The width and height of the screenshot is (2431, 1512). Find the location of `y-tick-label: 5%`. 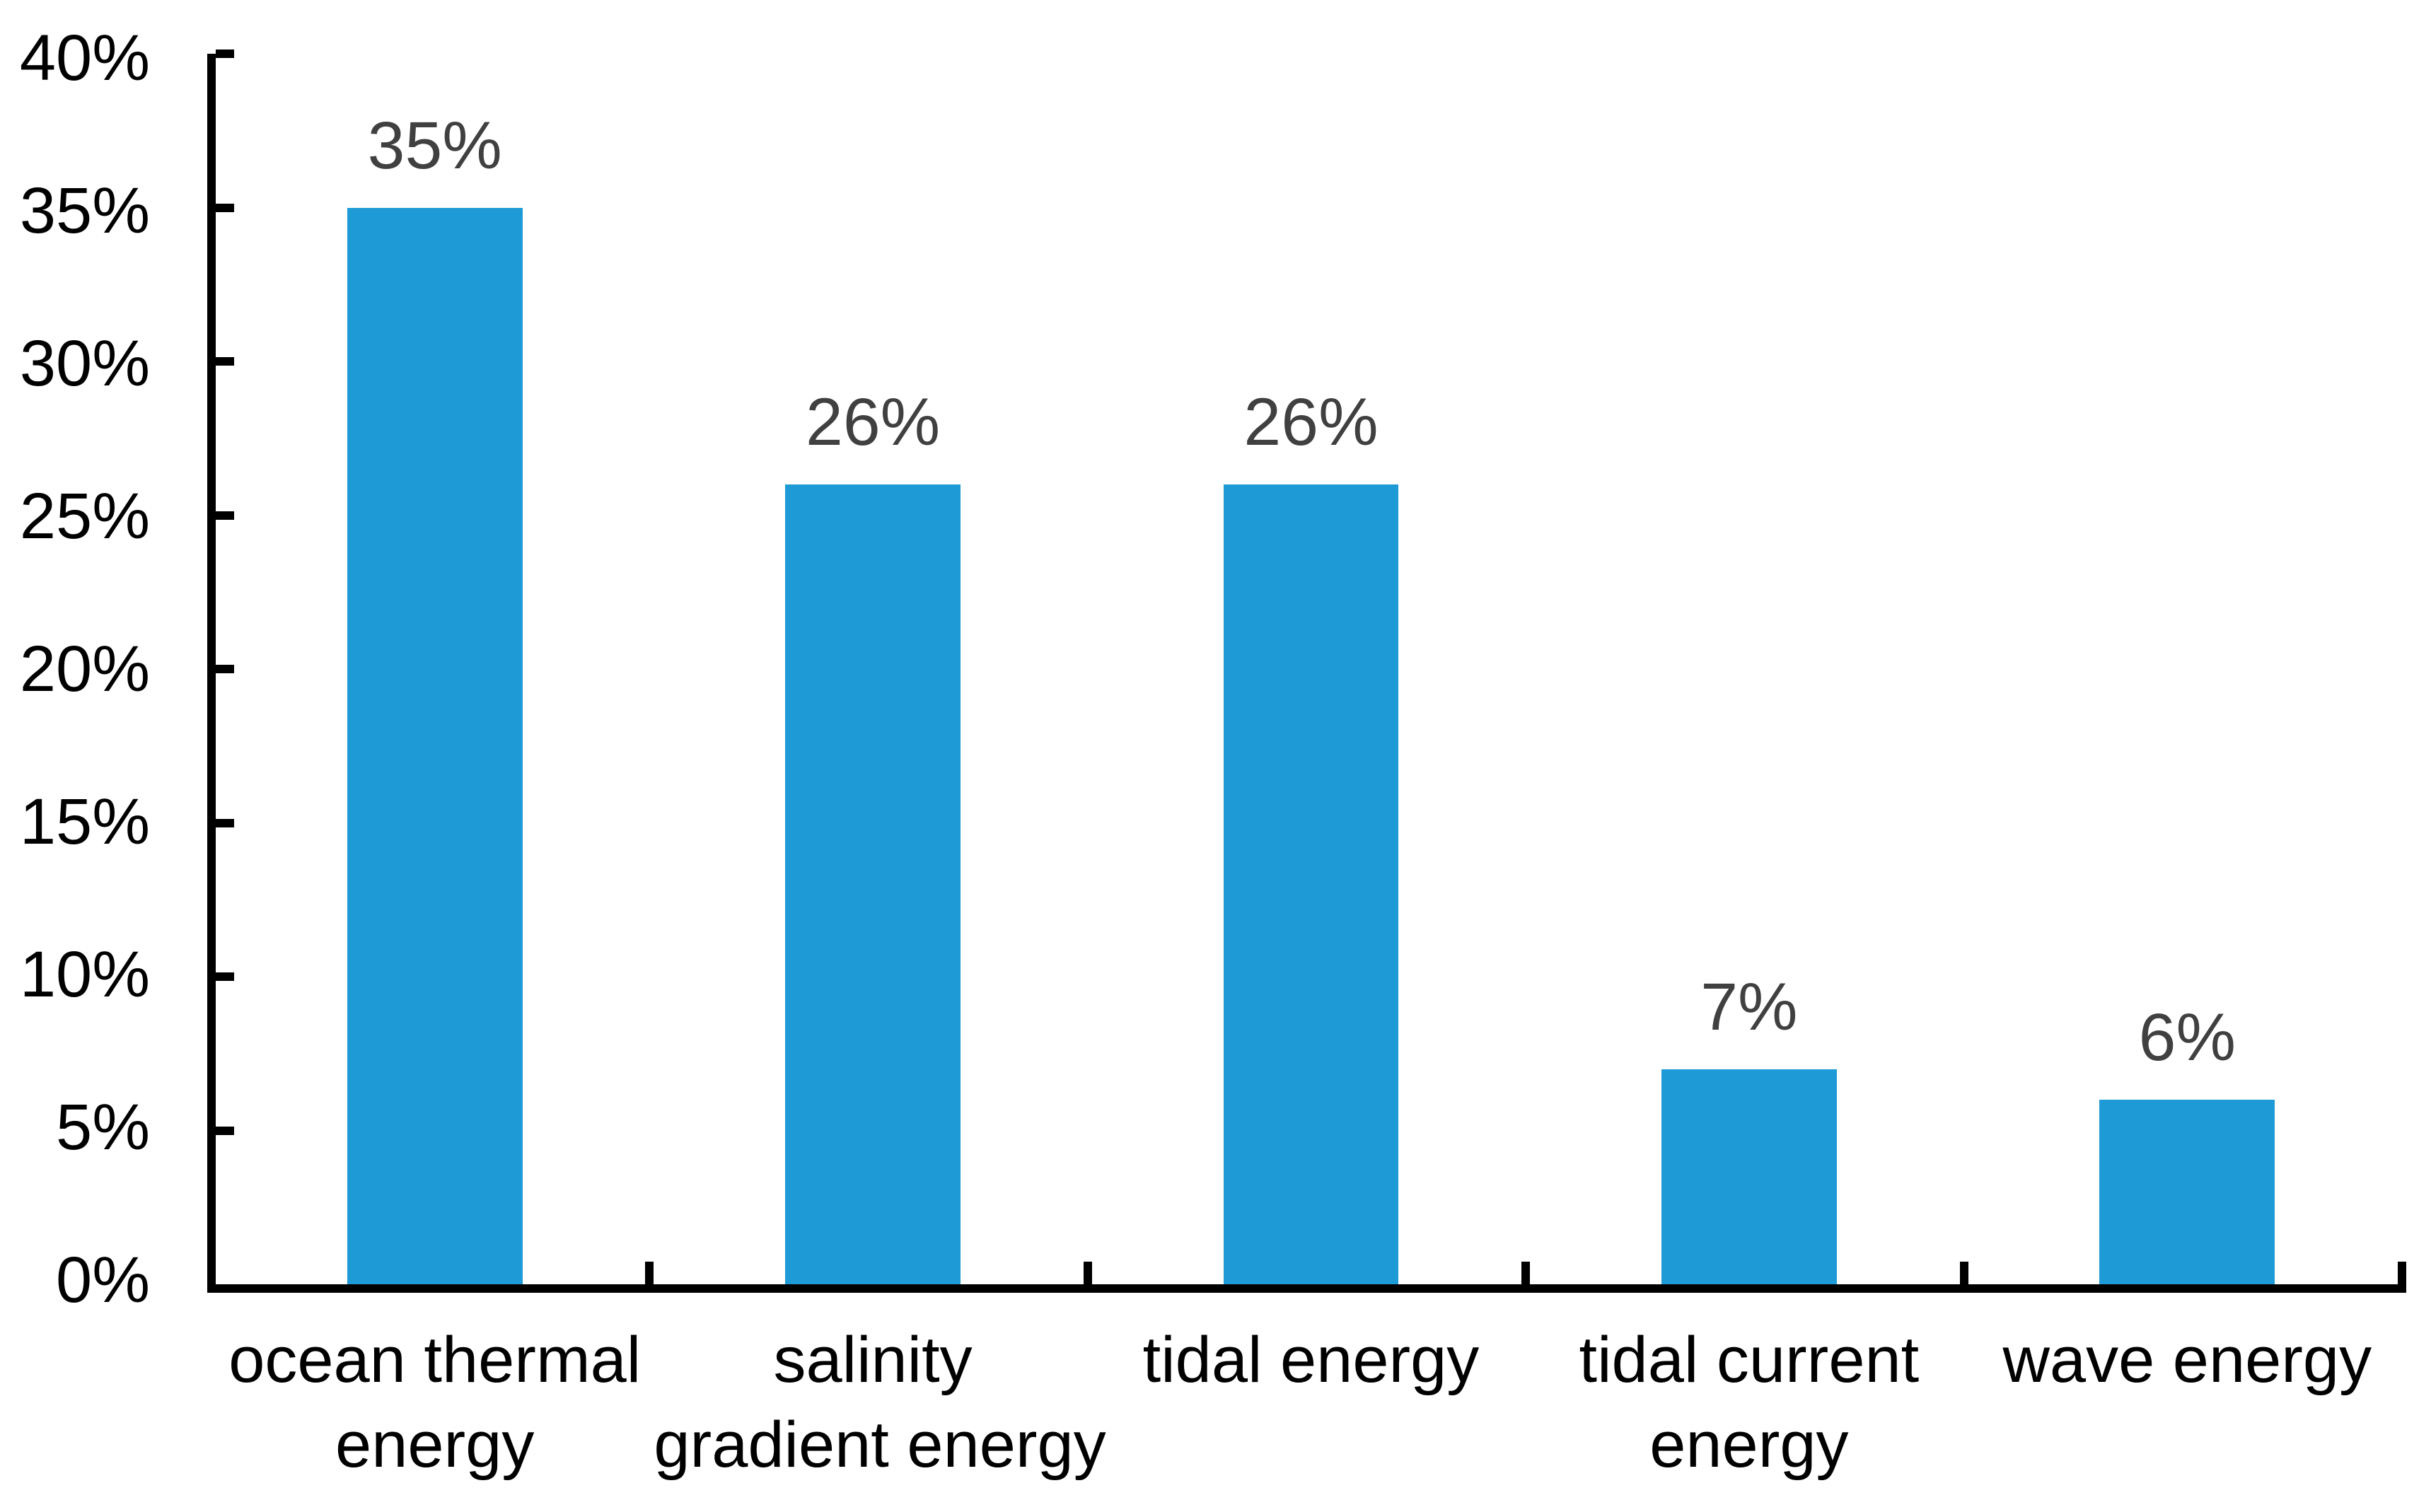

y-tick-label: 5% is located at coordinates (103, 1127).